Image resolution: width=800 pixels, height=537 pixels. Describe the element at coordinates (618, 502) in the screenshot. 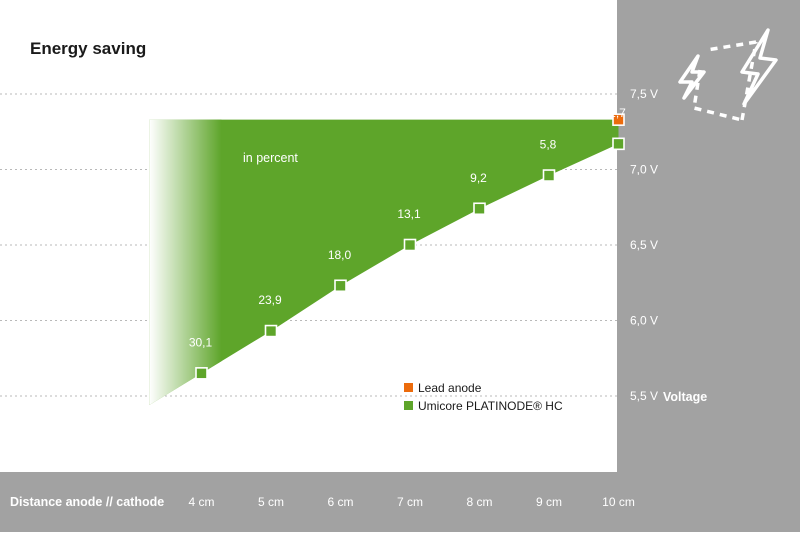

I see `x-tick-label-6: 10 cm` at that location.